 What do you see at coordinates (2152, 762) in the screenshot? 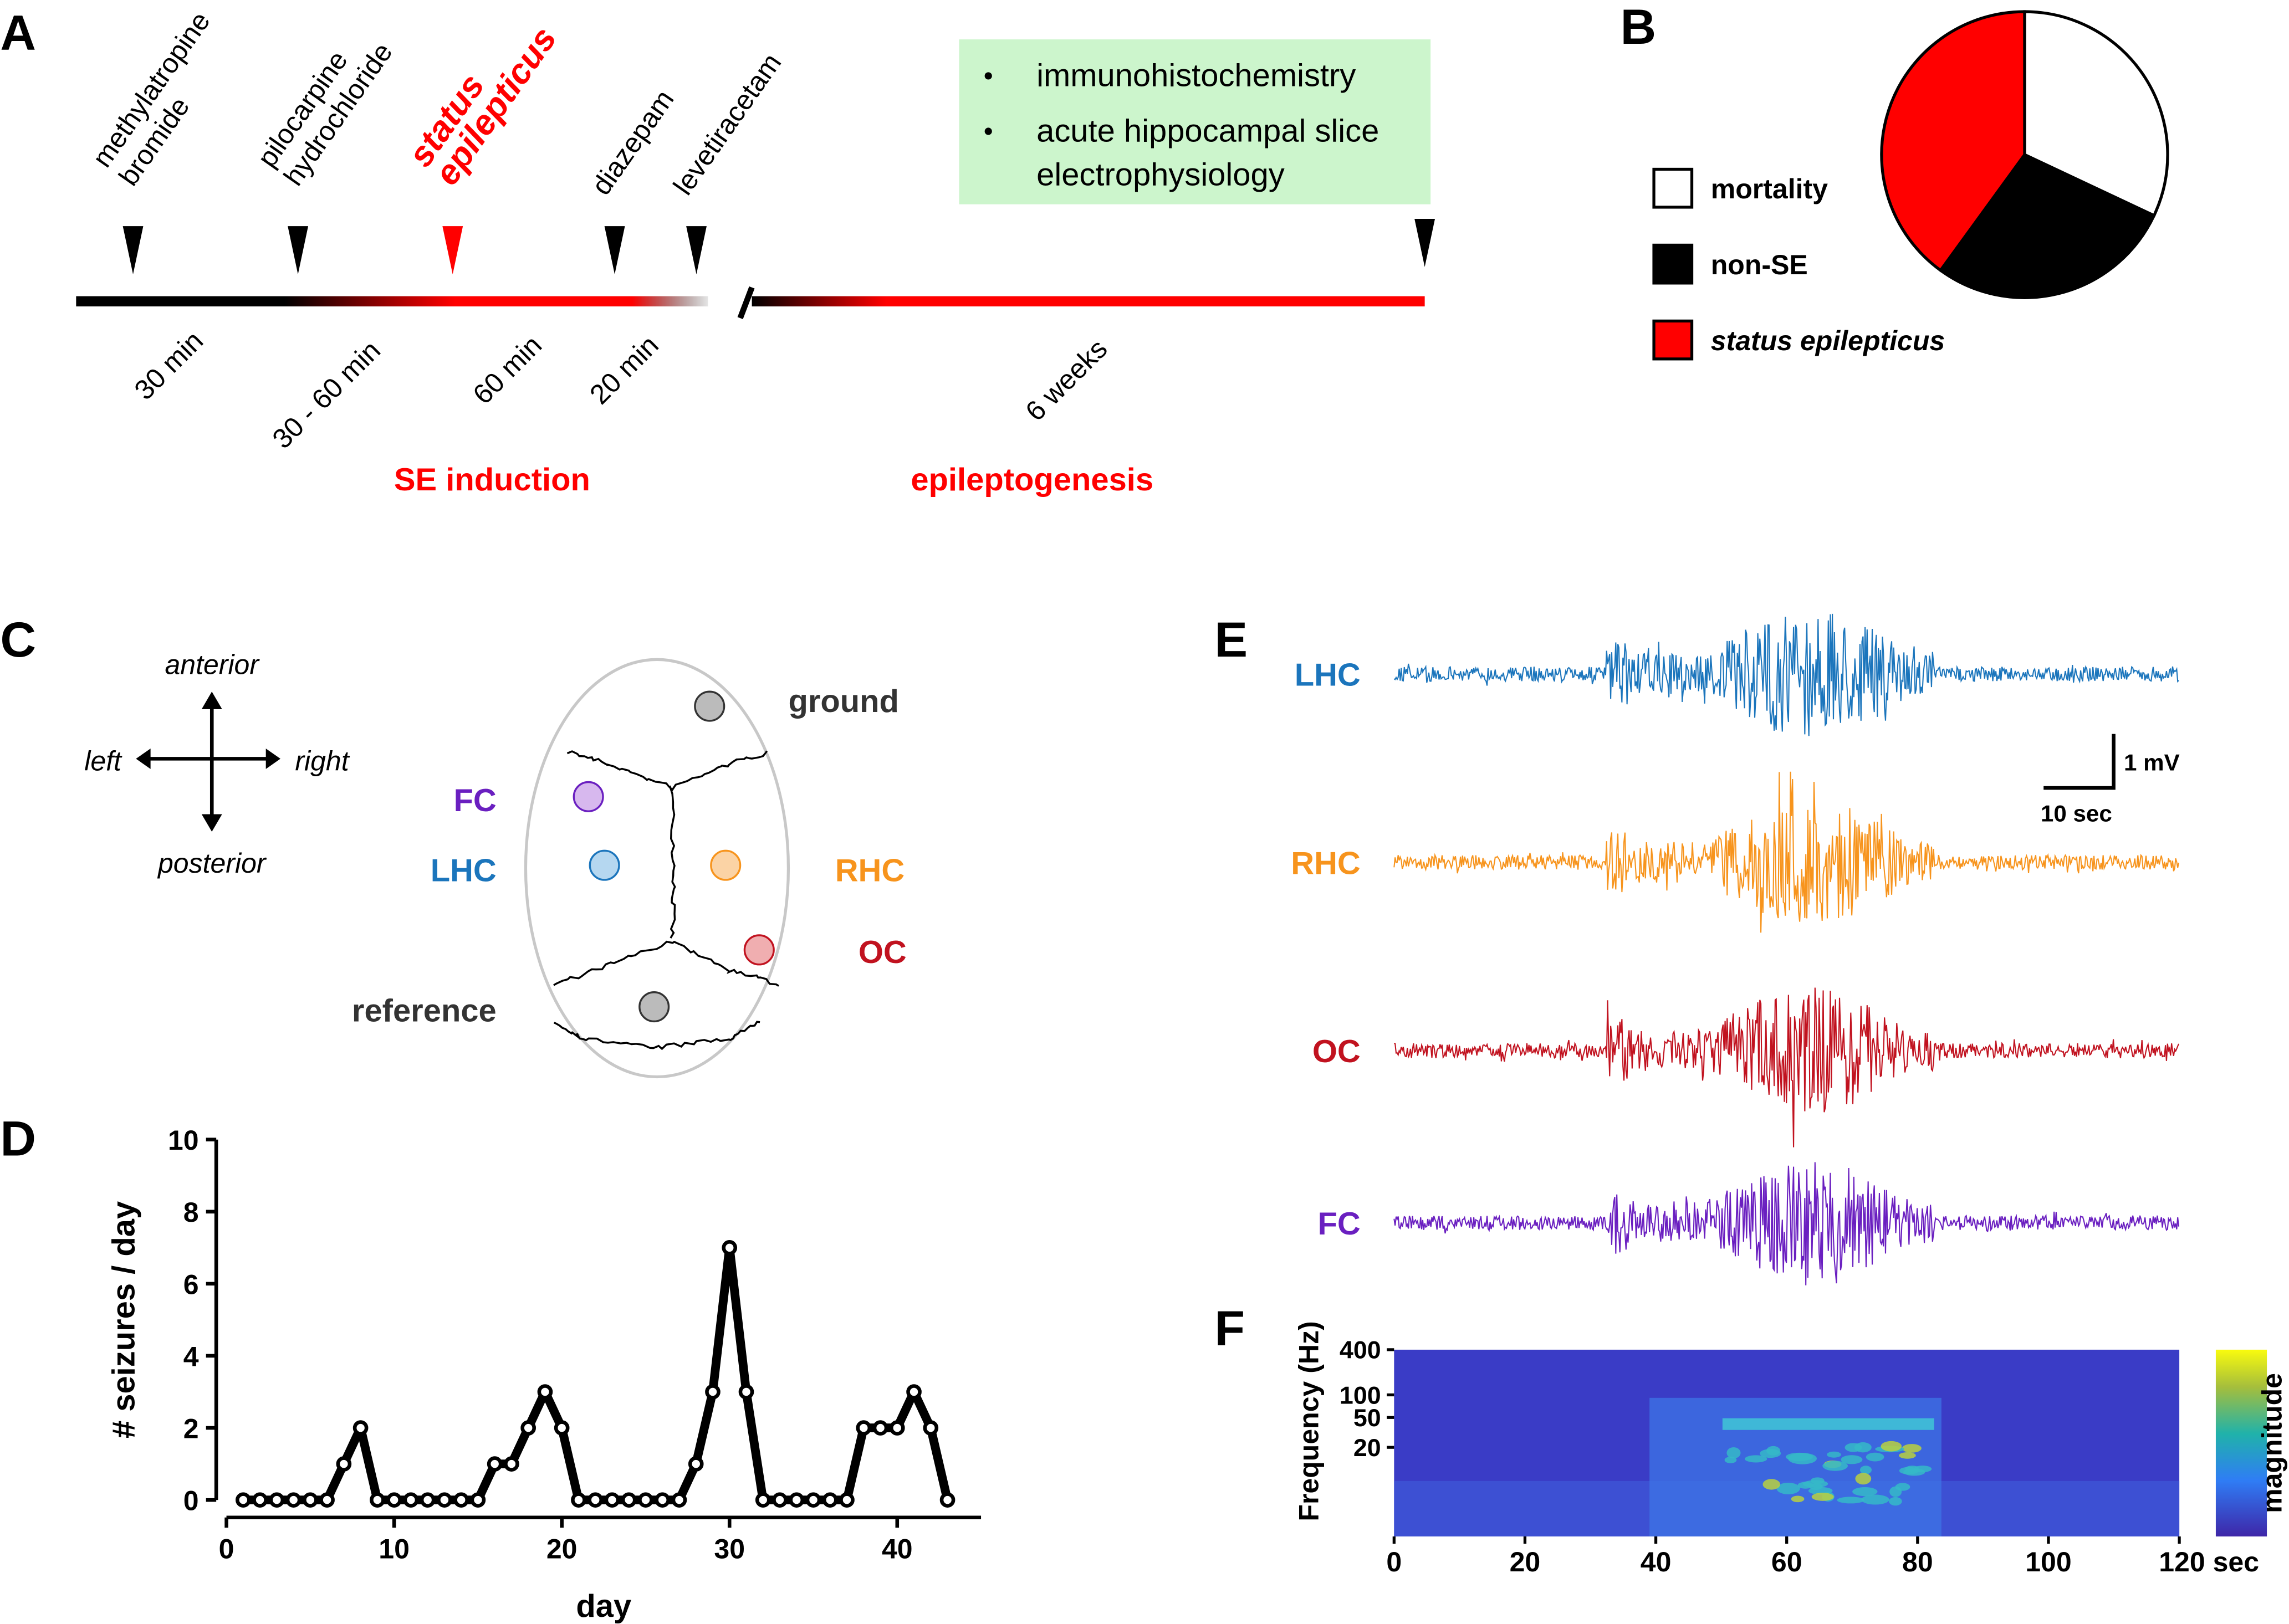
I see `scale-label: 1 mV` at bounding box center [2152, 762].